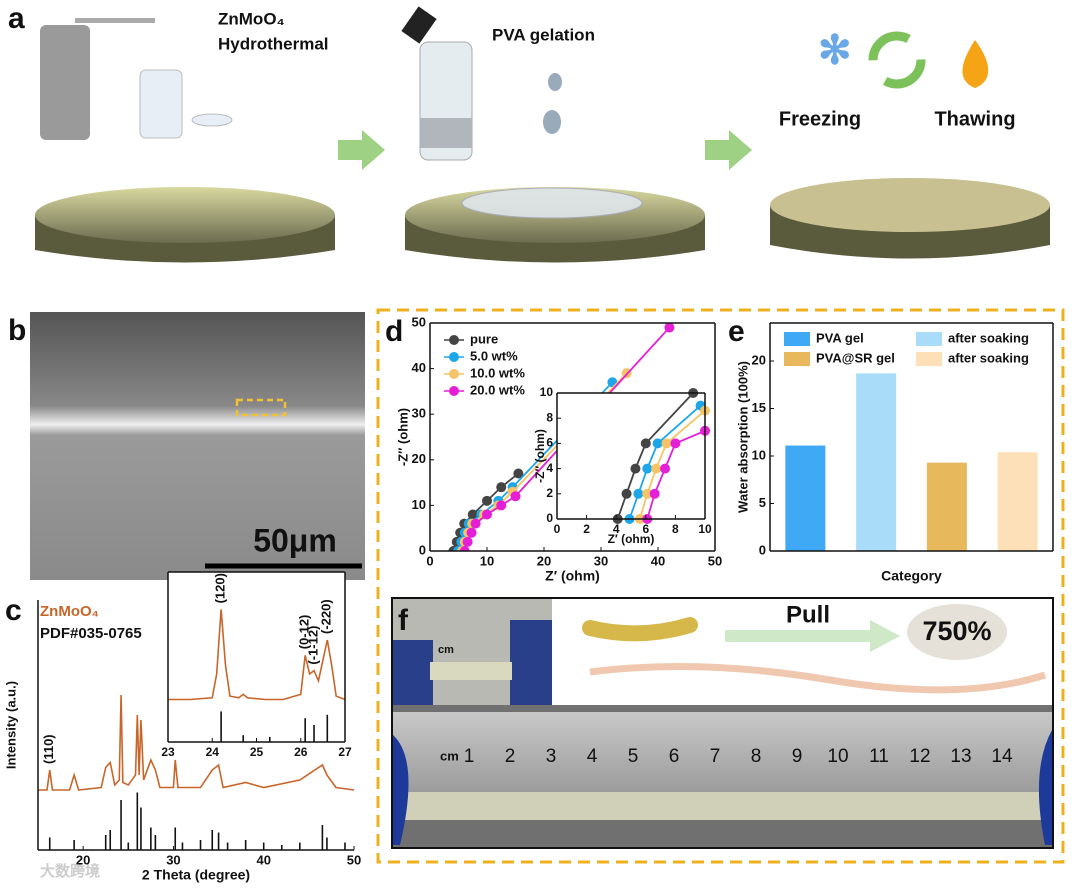 This screenshot has width=1080, height=889. Describe the element at coordinates (715, 560) in the screenshot. I see `x-tick-label: 50` at that location.